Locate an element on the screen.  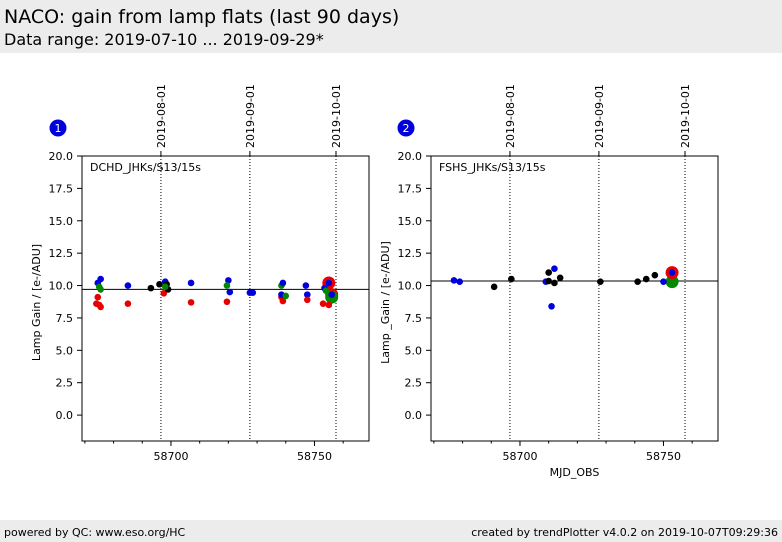
panel-number-label: 2 is located at coordinates (406, 128).